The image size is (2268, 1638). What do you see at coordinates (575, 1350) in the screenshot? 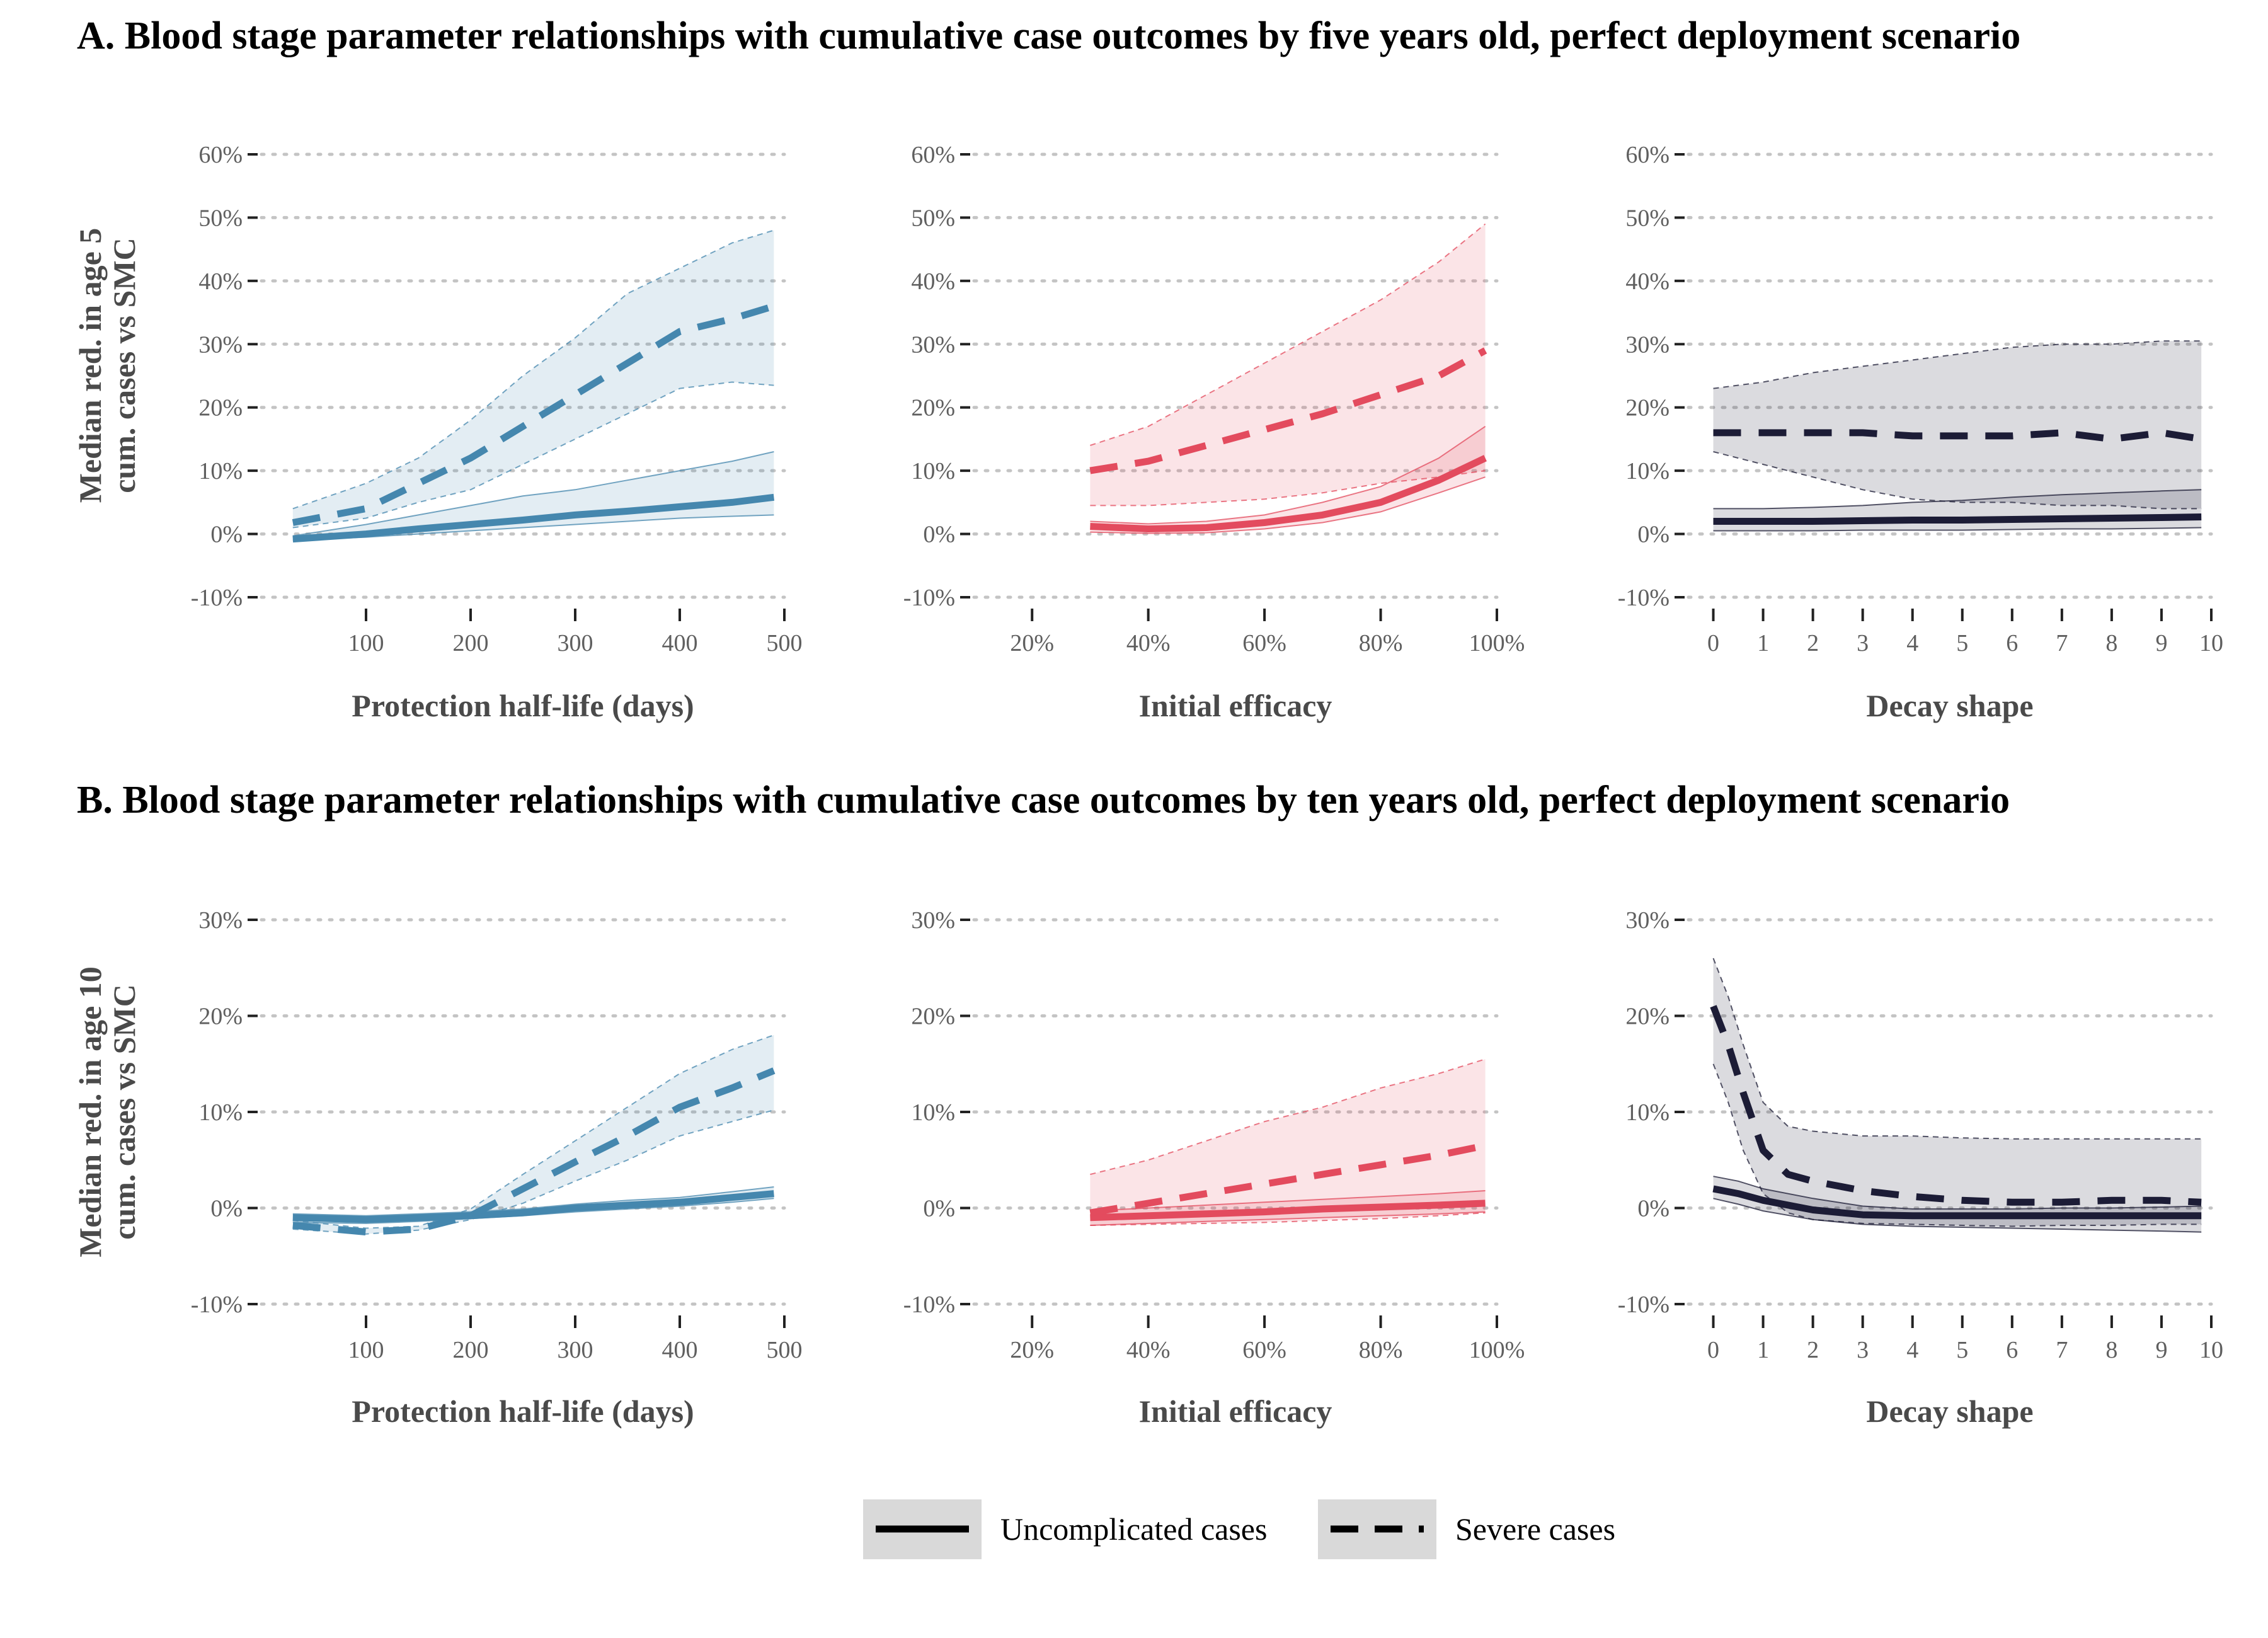
I see `x-tick-label: 300` at bounding box center [575, 1350].